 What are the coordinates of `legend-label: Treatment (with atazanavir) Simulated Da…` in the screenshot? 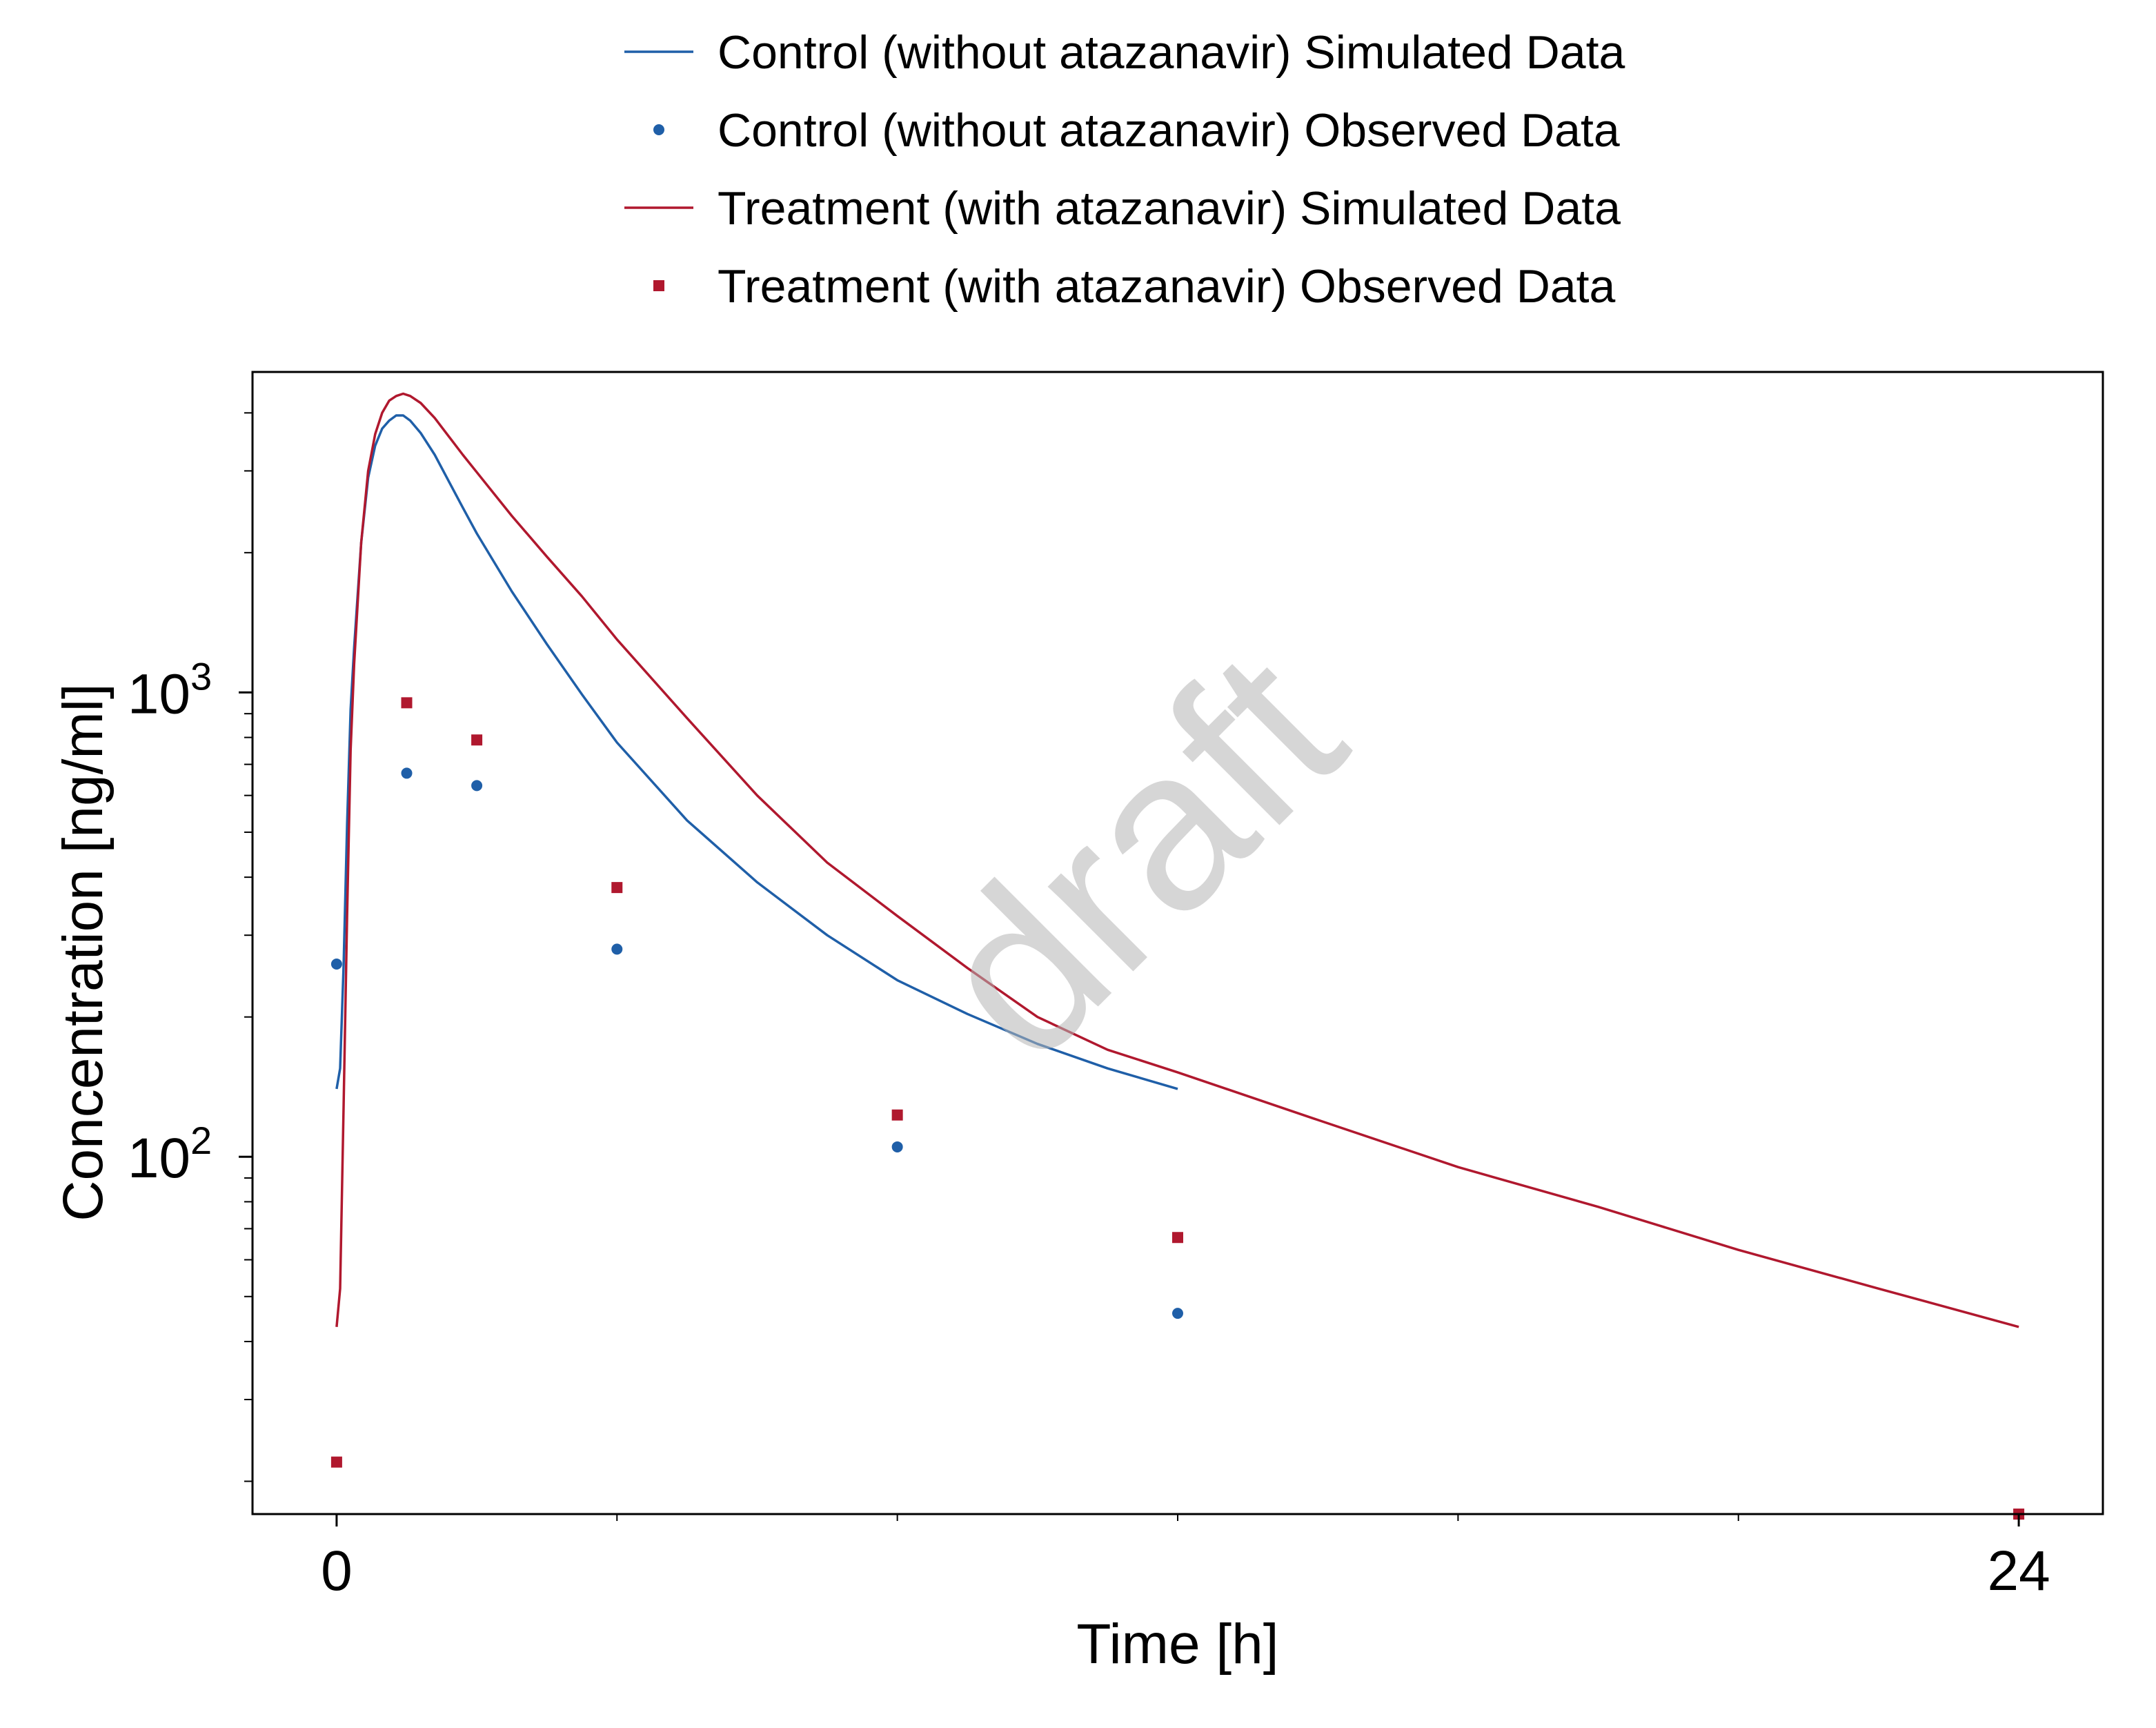 It's located at (1169, 208).